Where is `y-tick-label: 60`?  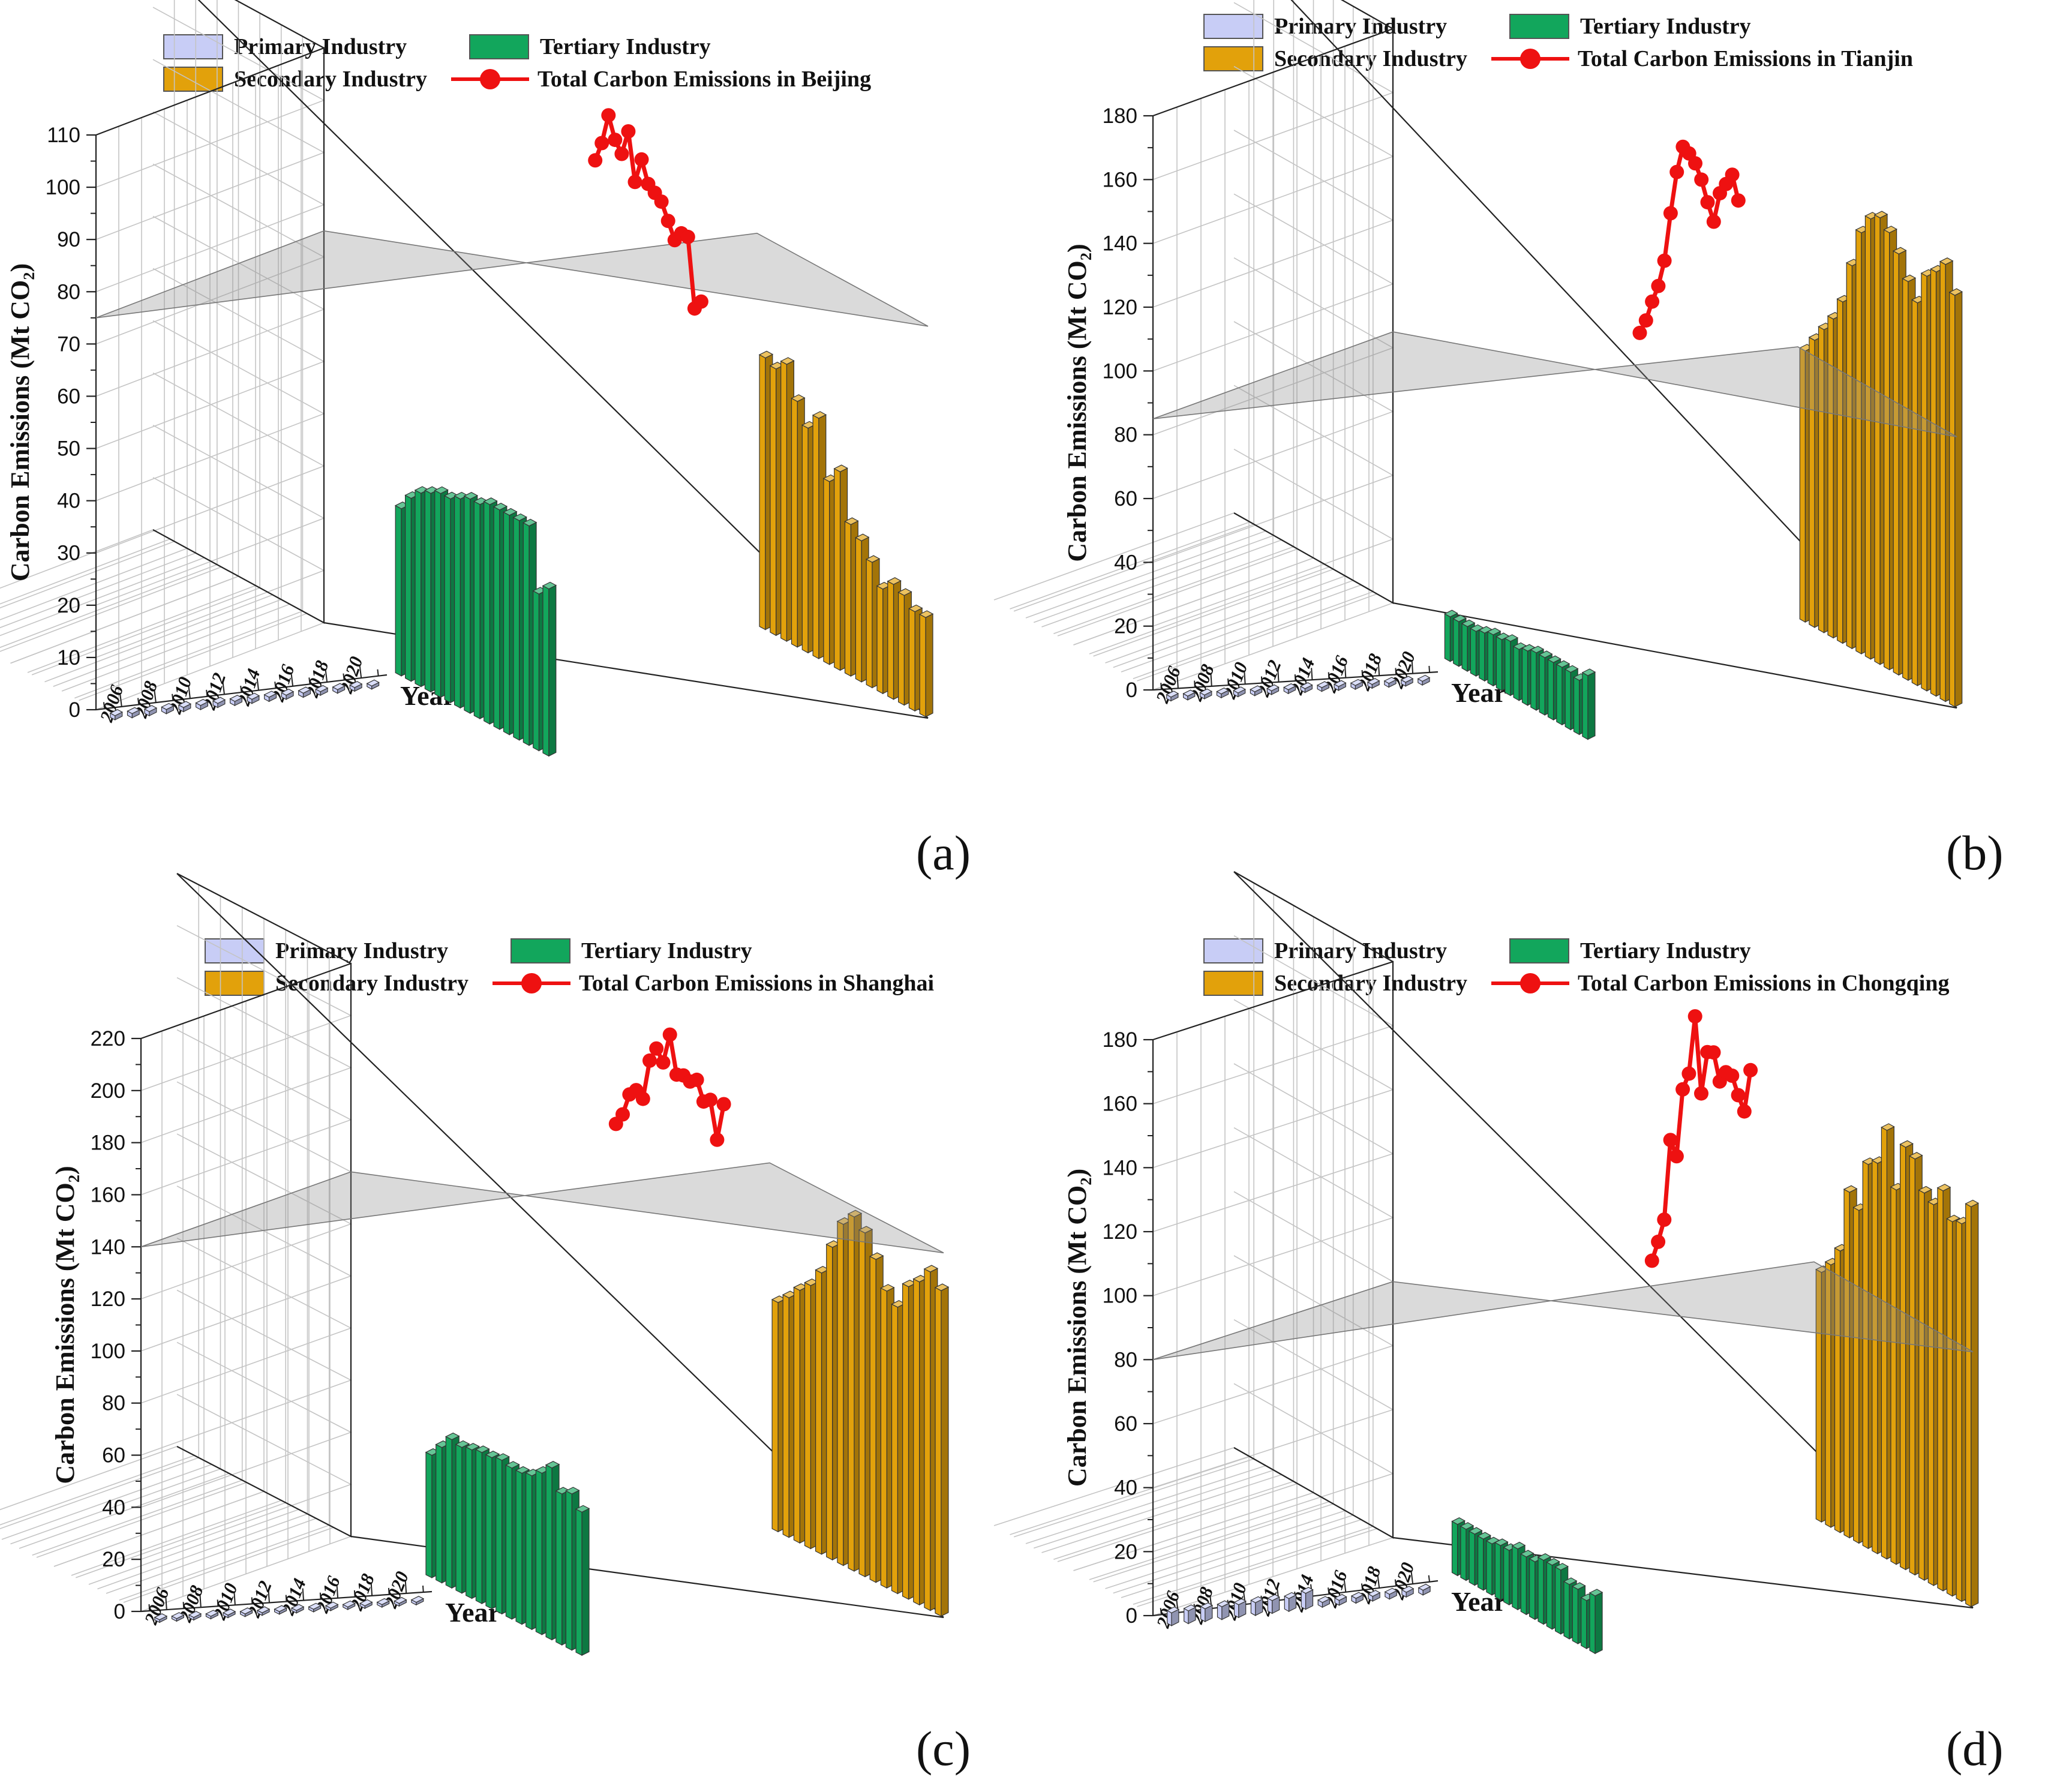
y-tick-label: 60 is located at coordinates (1125, 1424).